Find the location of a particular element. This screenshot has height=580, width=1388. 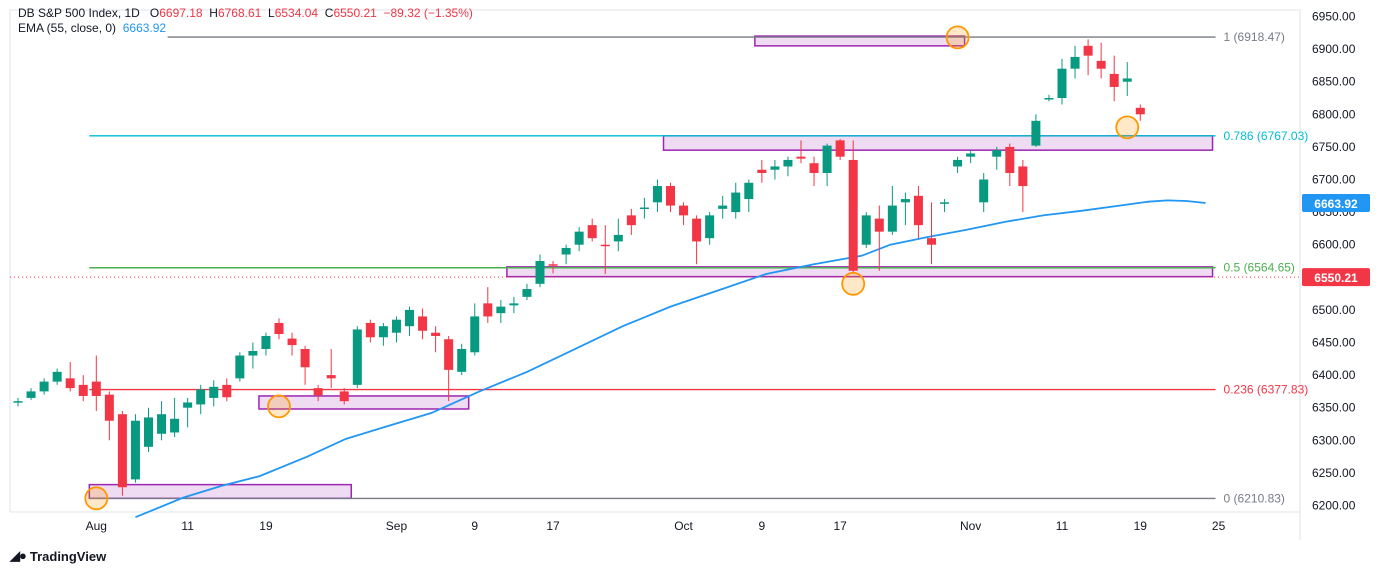

x-tick-label: 11 is located at coordinates (1062, 526).